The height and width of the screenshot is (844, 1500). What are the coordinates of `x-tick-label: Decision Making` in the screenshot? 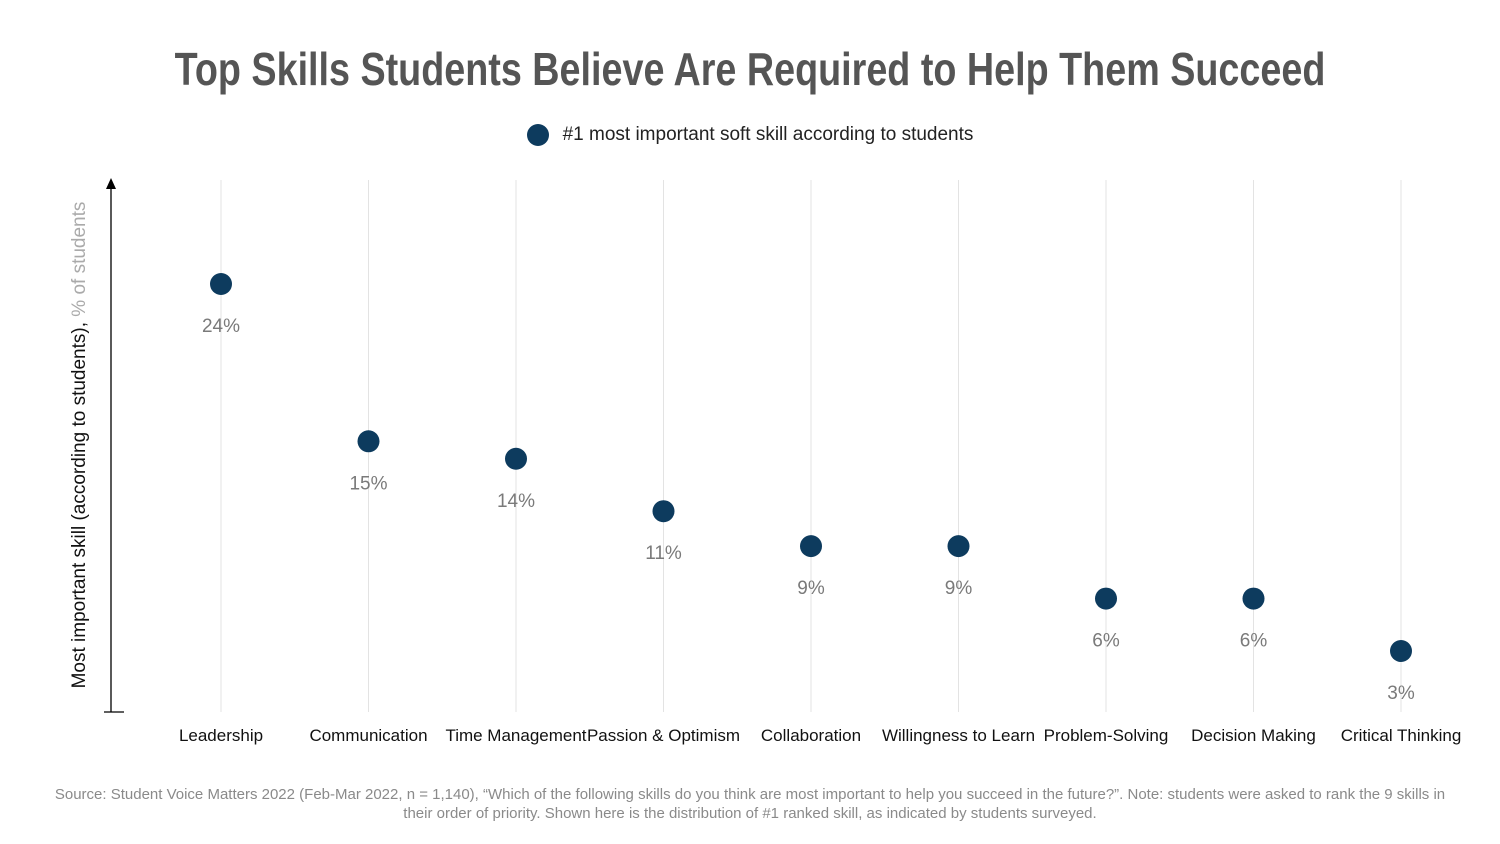 It's located at (1253, 735).